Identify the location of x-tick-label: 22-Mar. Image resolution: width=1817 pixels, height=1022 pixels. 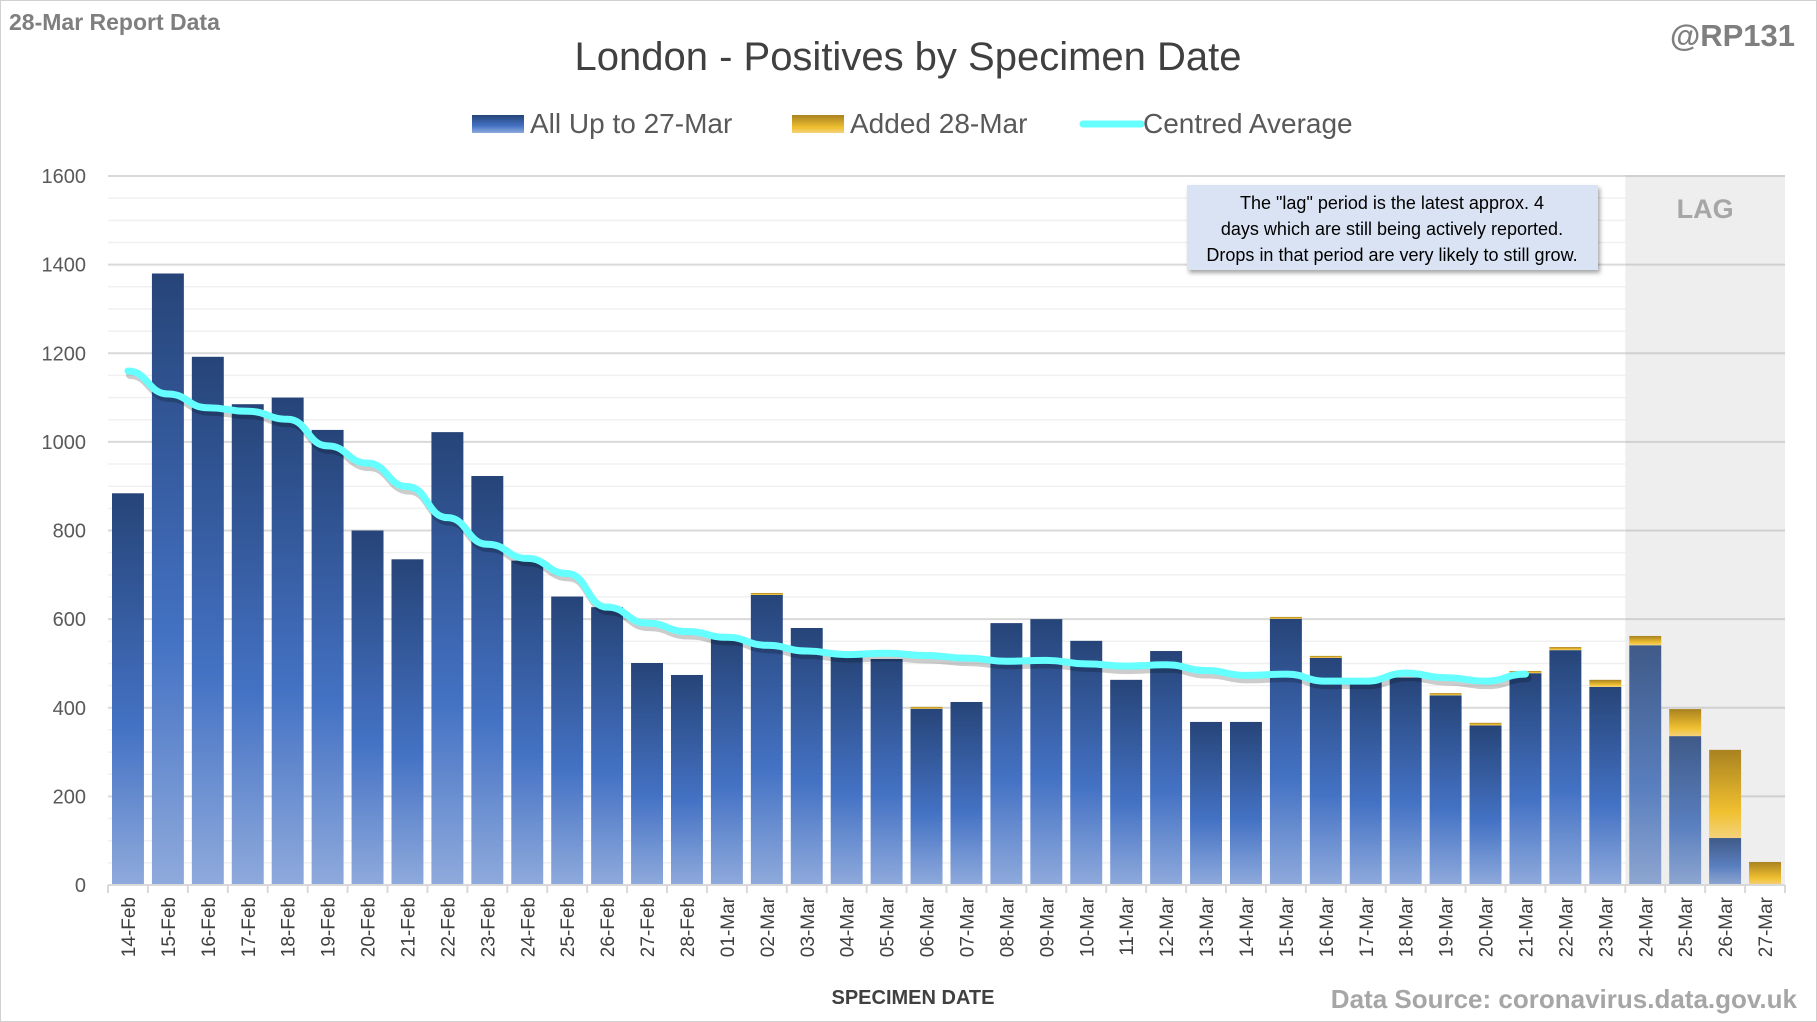
(1566, 926).